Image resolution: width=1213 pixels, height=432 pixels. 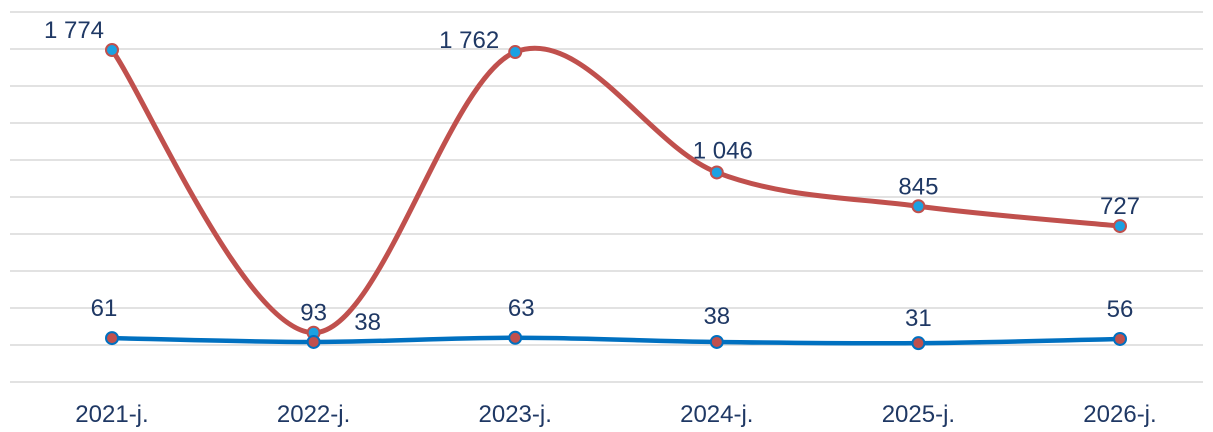 I want to click on x-tick-label: 2022-j., so click(x=313, y=414).